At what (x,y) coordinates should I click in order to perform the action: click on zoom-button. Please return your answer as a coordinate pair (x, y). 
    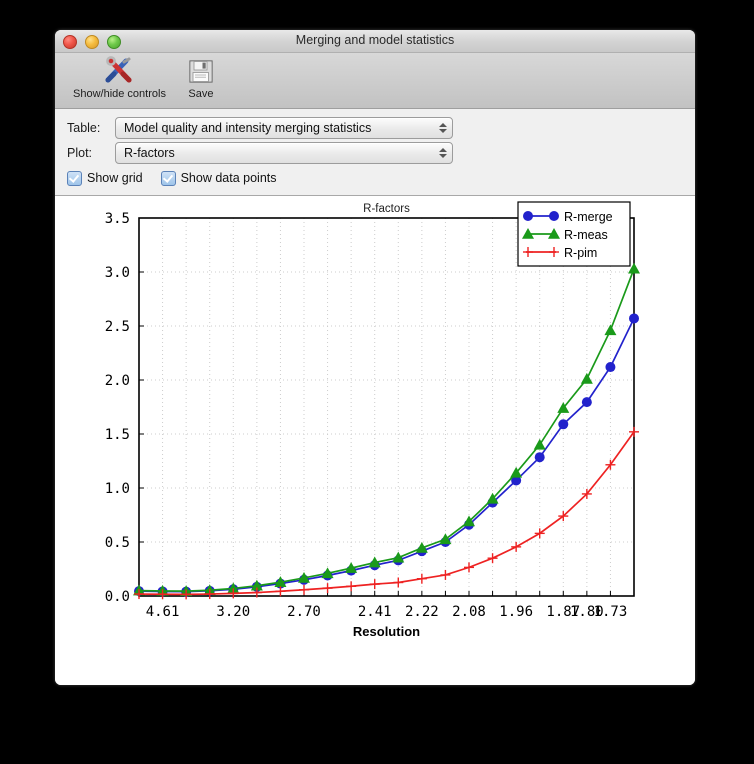
    Looking at the image, I should click on (114, 42).